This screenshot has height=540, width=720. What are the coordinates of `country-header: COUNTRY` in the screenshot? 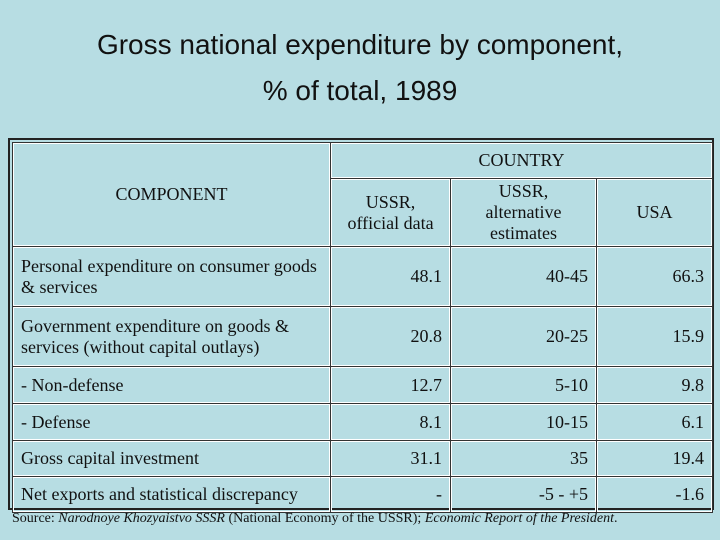 It's located at (521, 160).